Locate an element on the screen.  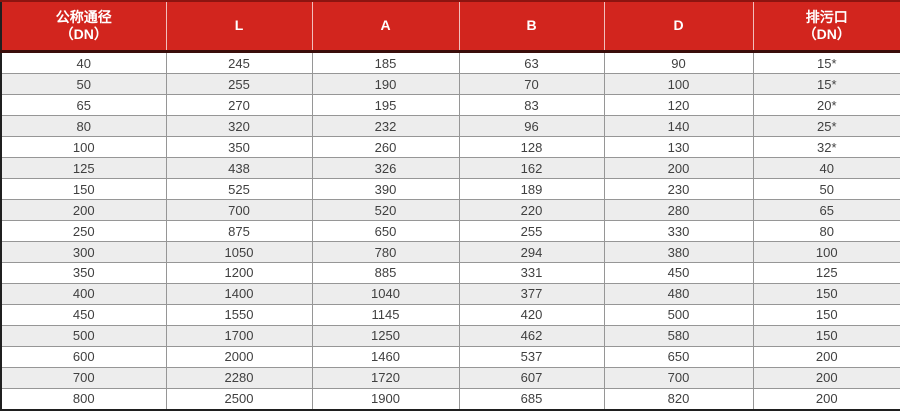
col-header-L: L is located at coordinates (239, 27).